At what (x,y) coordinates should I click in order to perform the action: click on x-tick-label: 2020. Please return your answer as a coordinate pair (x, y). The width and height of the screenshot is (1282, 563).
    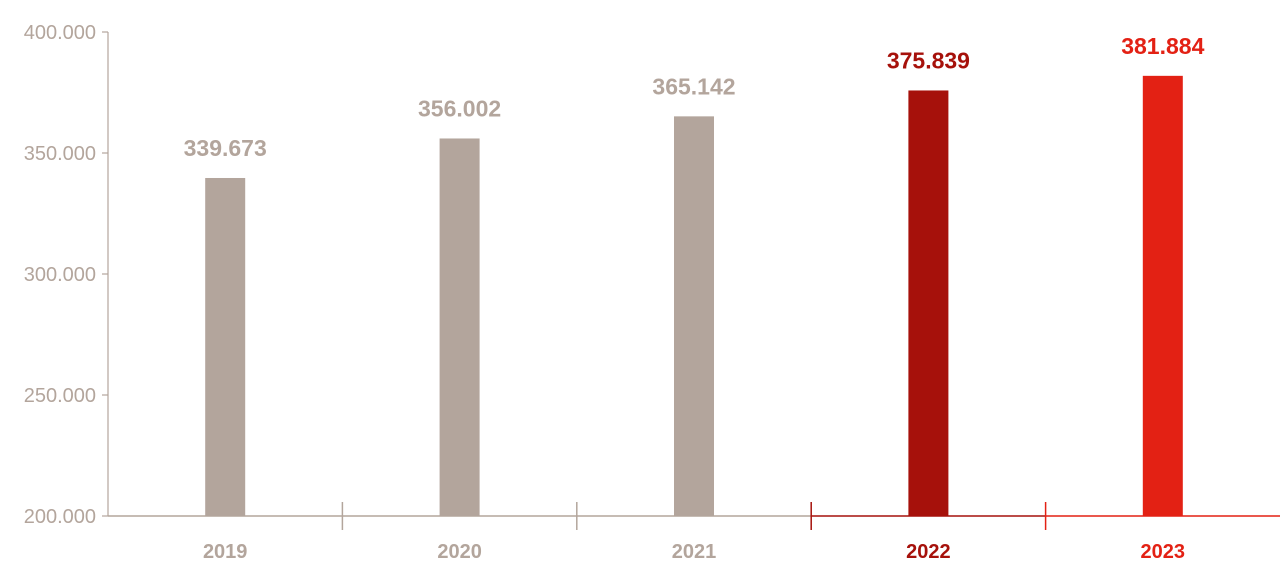
    Looking at the image, I should click on (459, 552).